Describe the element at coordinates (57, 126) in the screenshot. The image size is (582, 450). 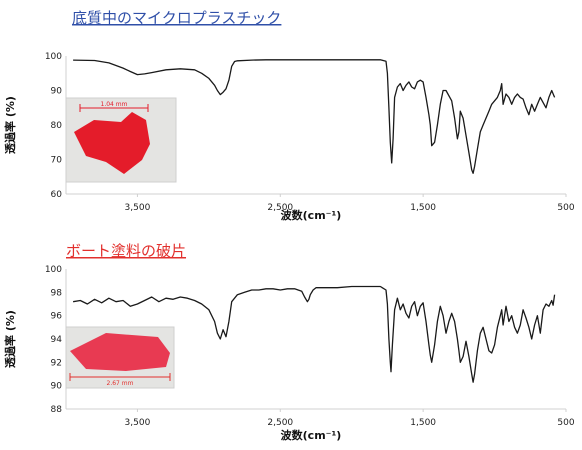
I see `chart-1-y-tick-label: 80` at that location.